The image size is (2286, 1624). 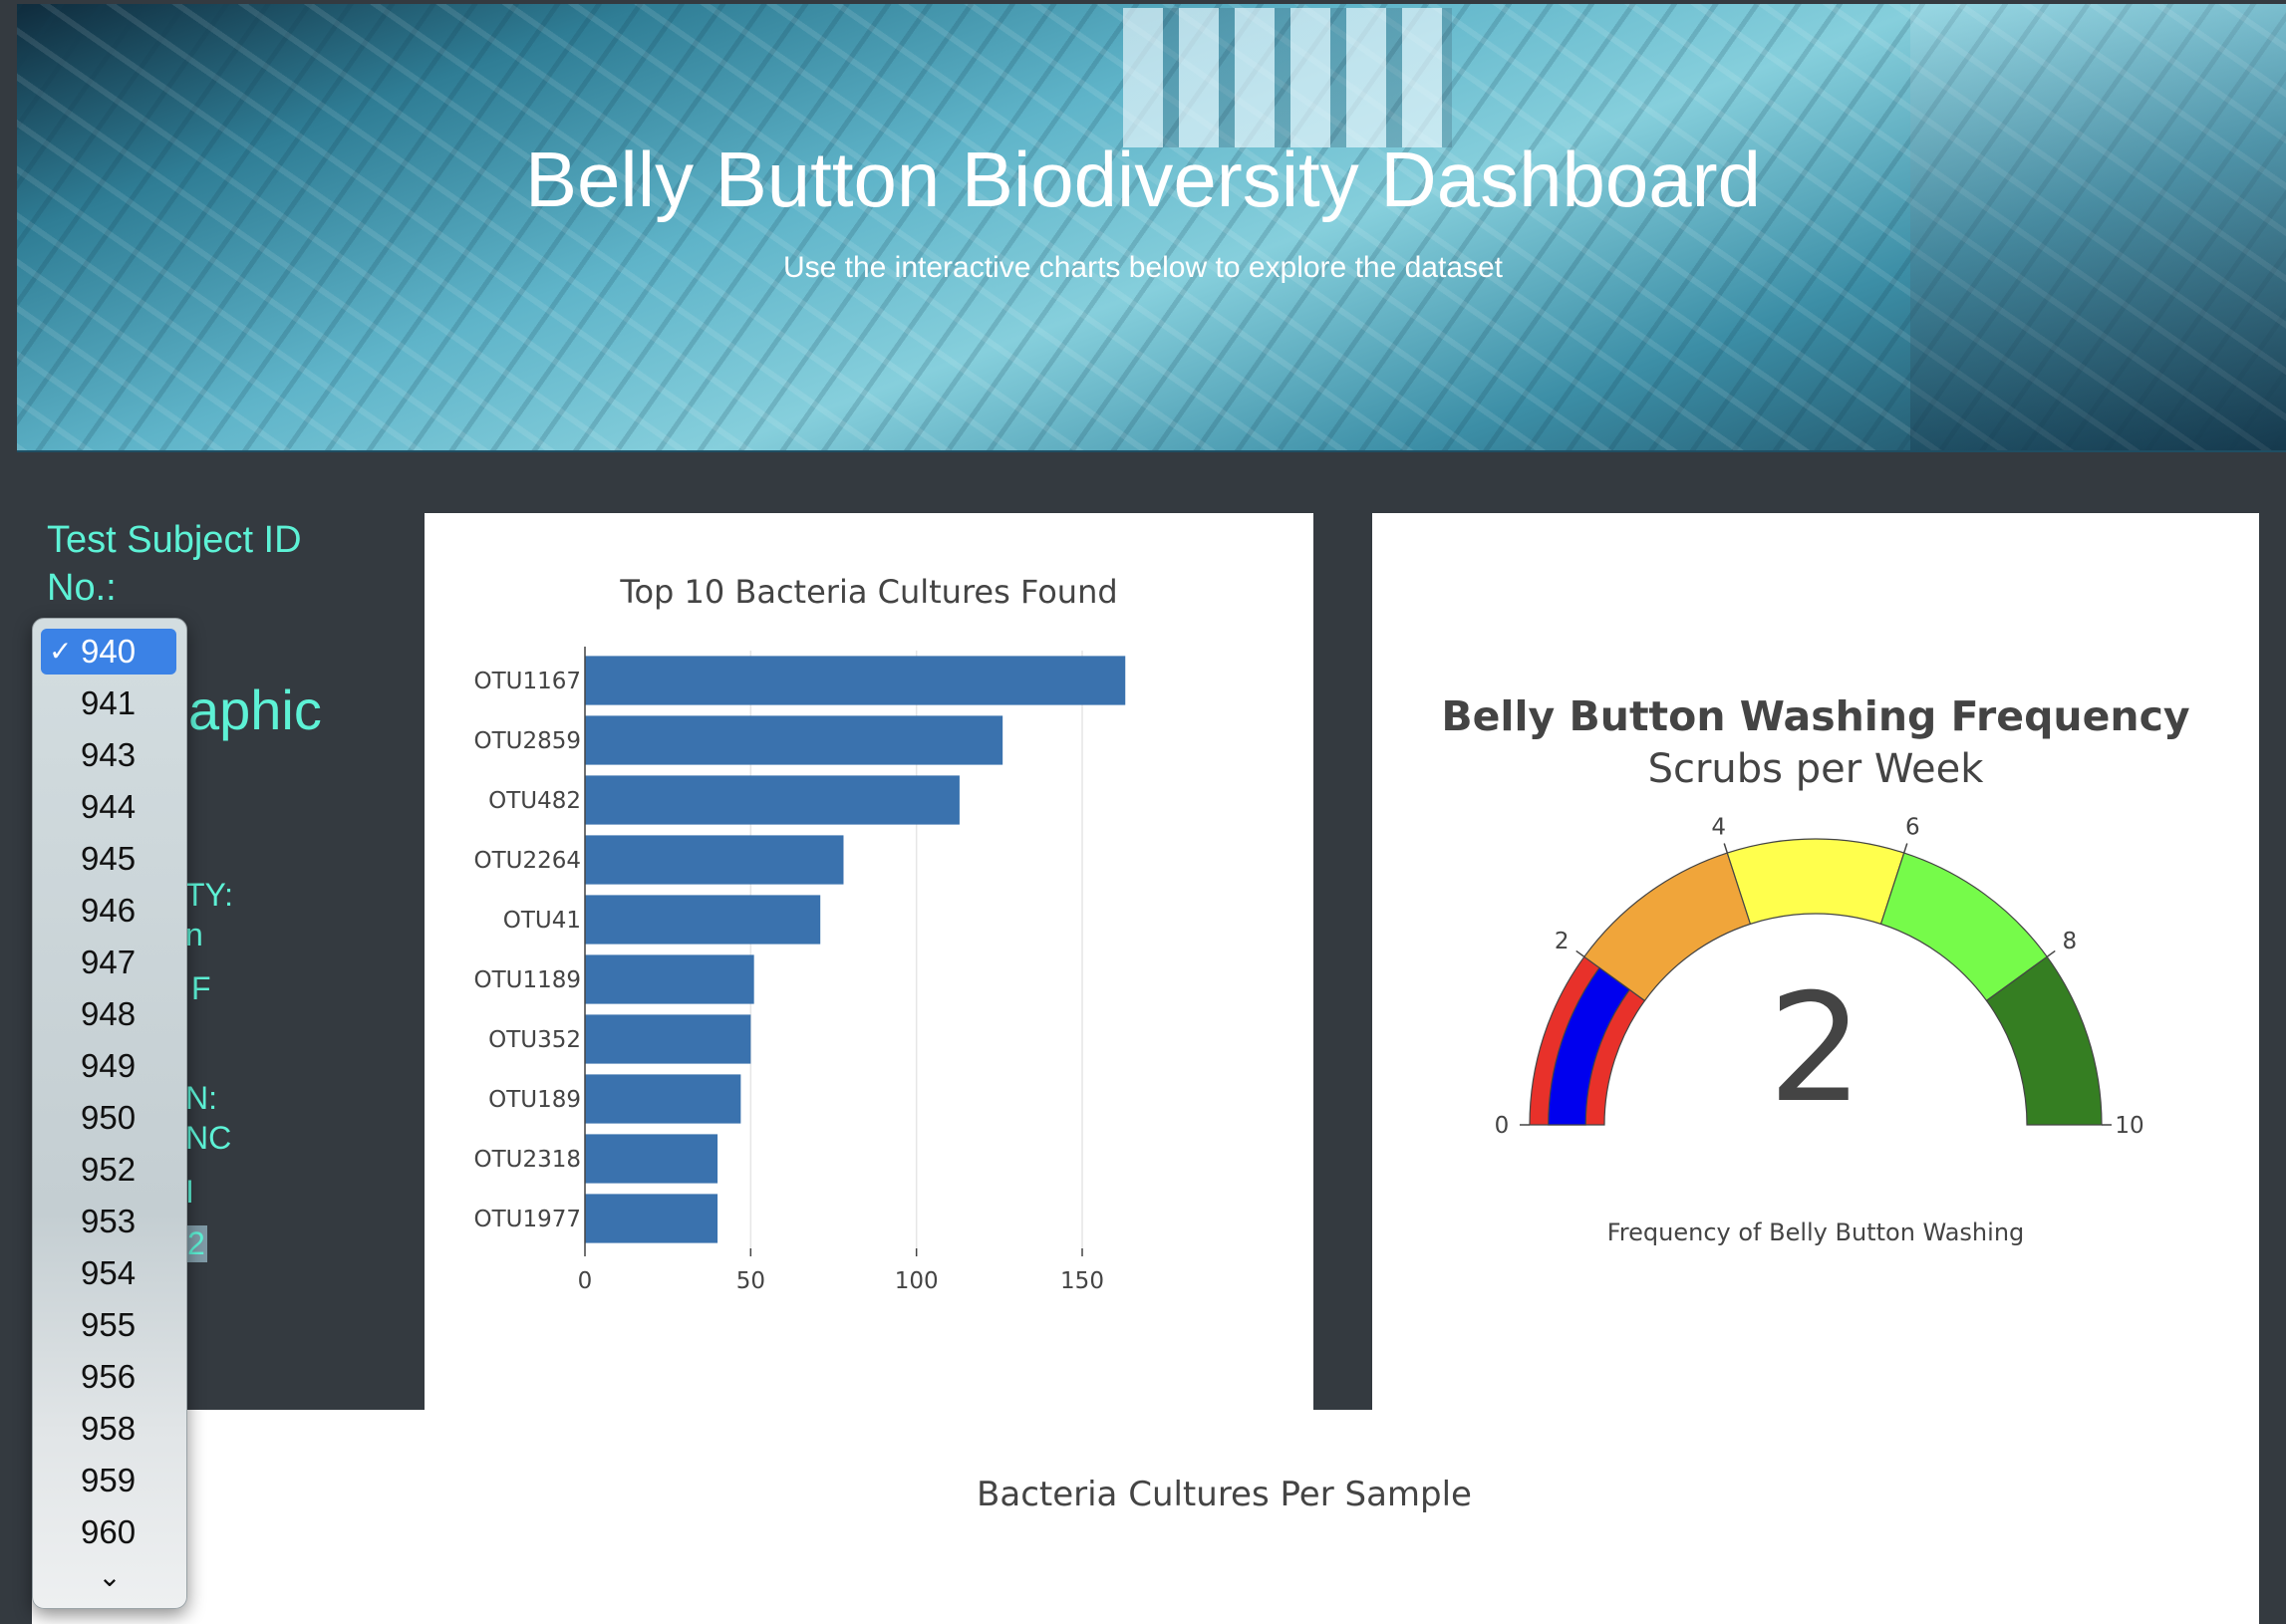 What do you see at coordinates (1082, 1281) in the screenshot?
I see `x-tick-label: 150` at bounding box center [1082, 1281].